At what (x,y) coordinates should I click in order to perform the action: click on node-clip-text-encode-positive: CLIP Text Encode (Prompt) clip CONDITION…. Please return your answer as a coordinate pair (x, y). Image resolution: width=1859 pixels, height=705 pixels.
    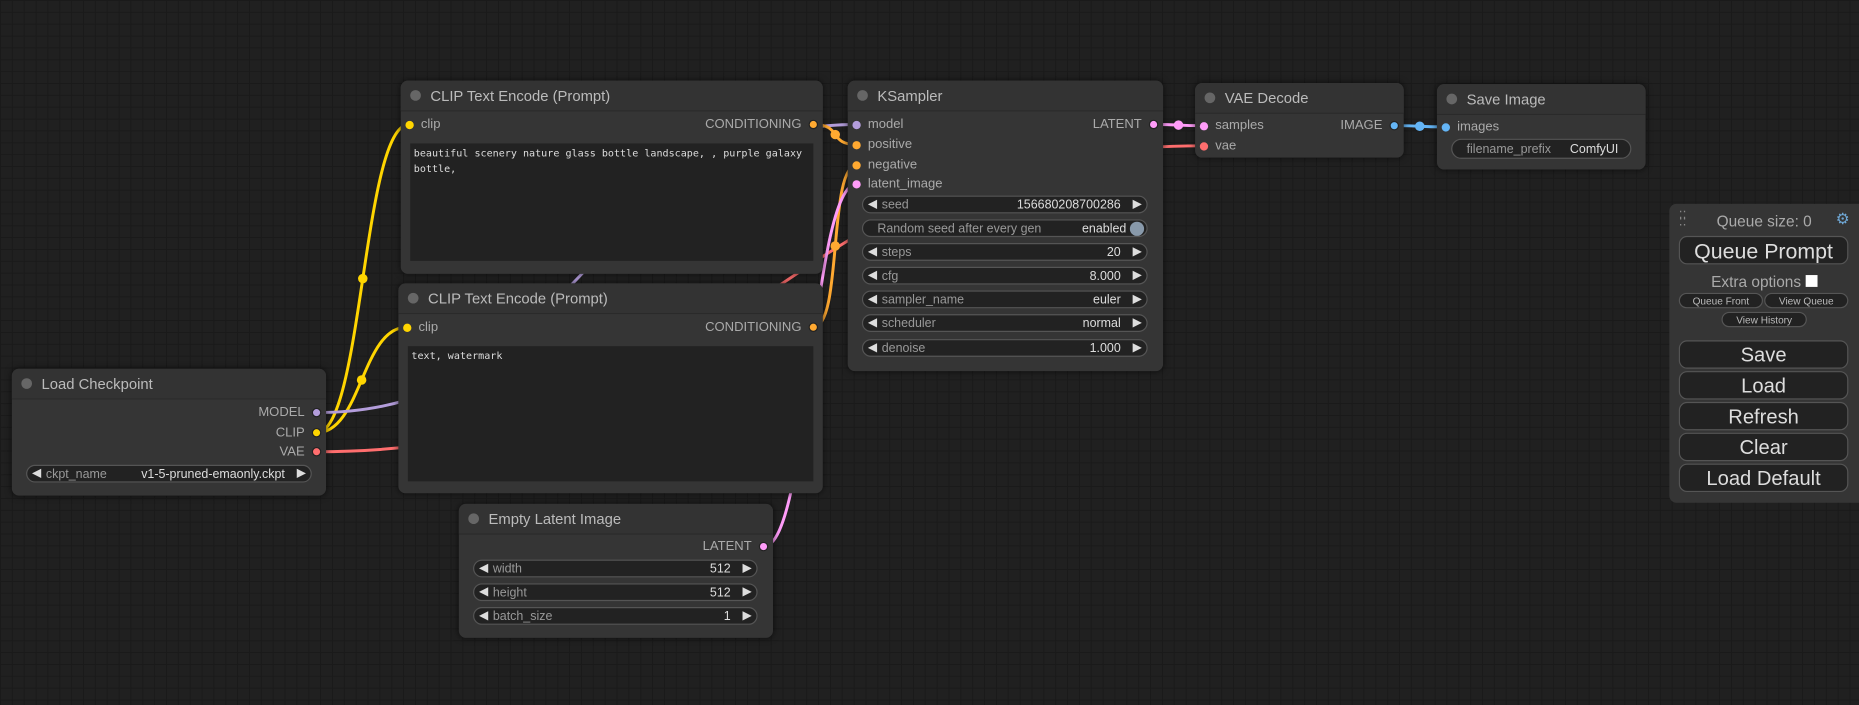
    Looking at the image, I should click on (611, 177).